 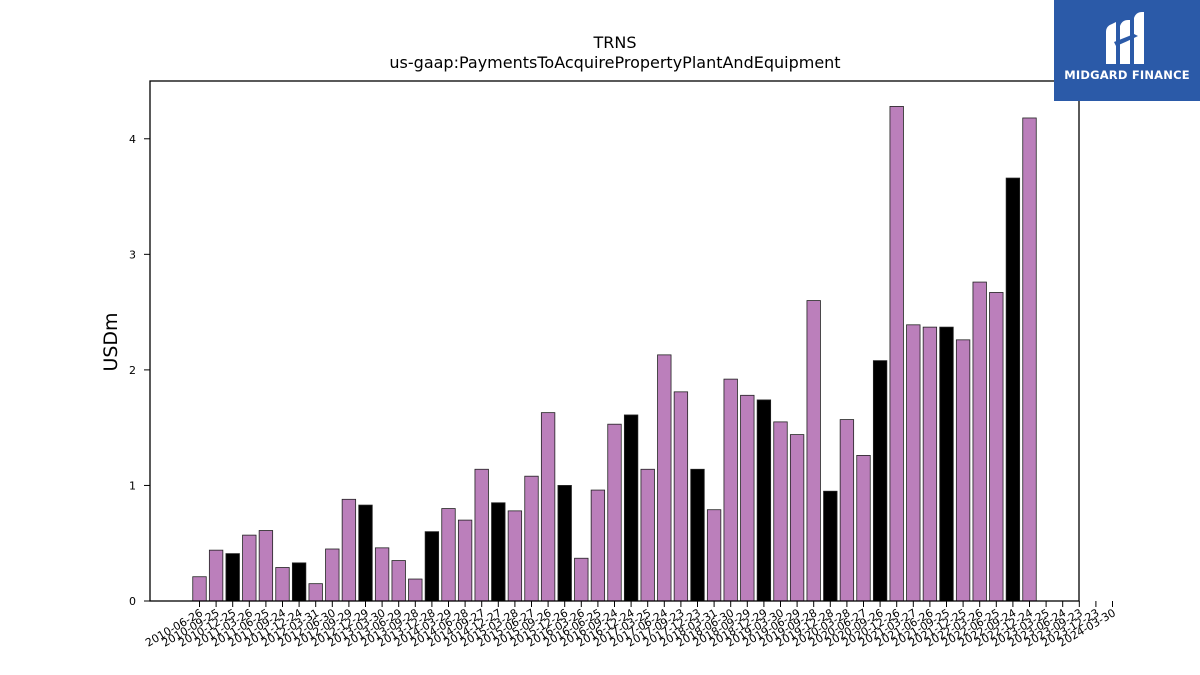 What do you see at coordinates (139, 370) in the screenshot?
I see `y-axis-ticks: 0 1 2 3 4` at bounding box center [139, 370].